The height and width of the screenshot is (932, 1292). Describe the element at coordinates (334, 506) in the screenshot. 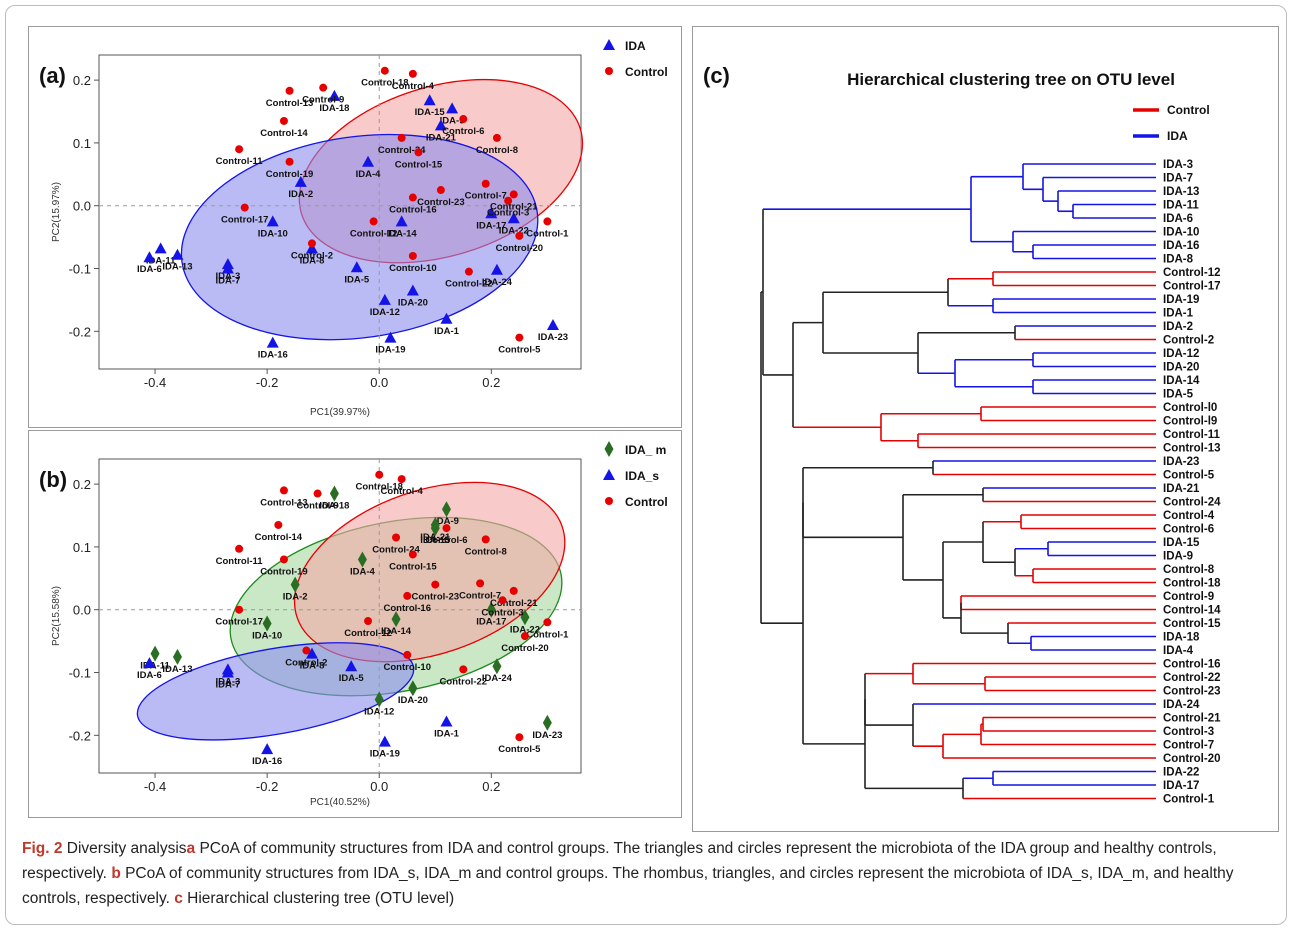

I see `point-label-ida-18: IDA-18` at that location.